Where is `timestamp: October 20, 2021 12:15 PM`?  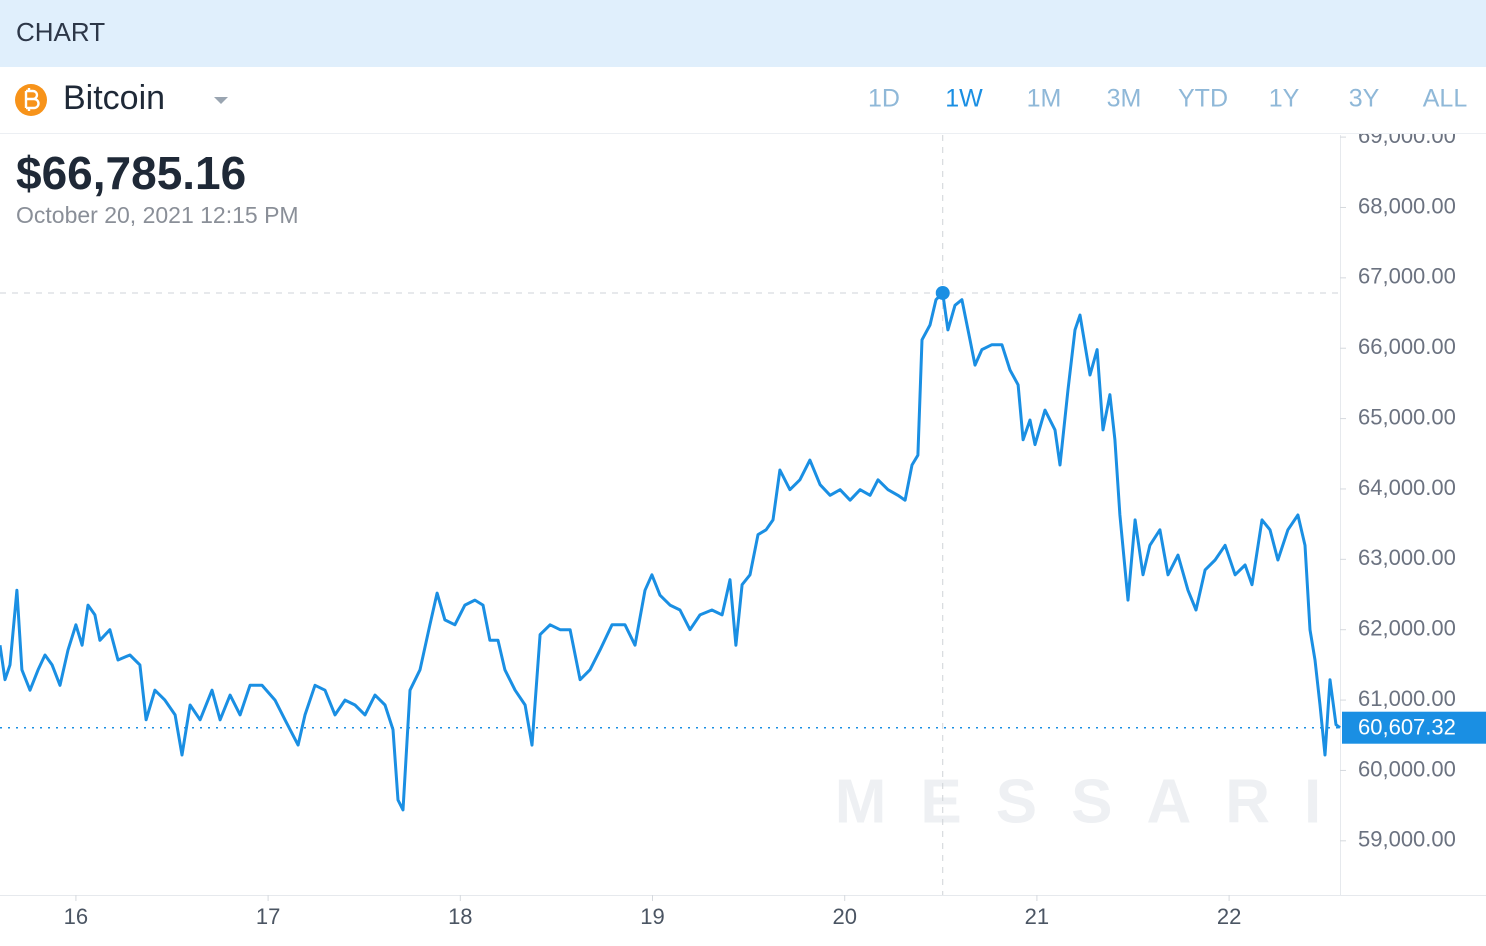 timestamp: October 20, 2021 12:15 PM is located at coordinates (157, 215).